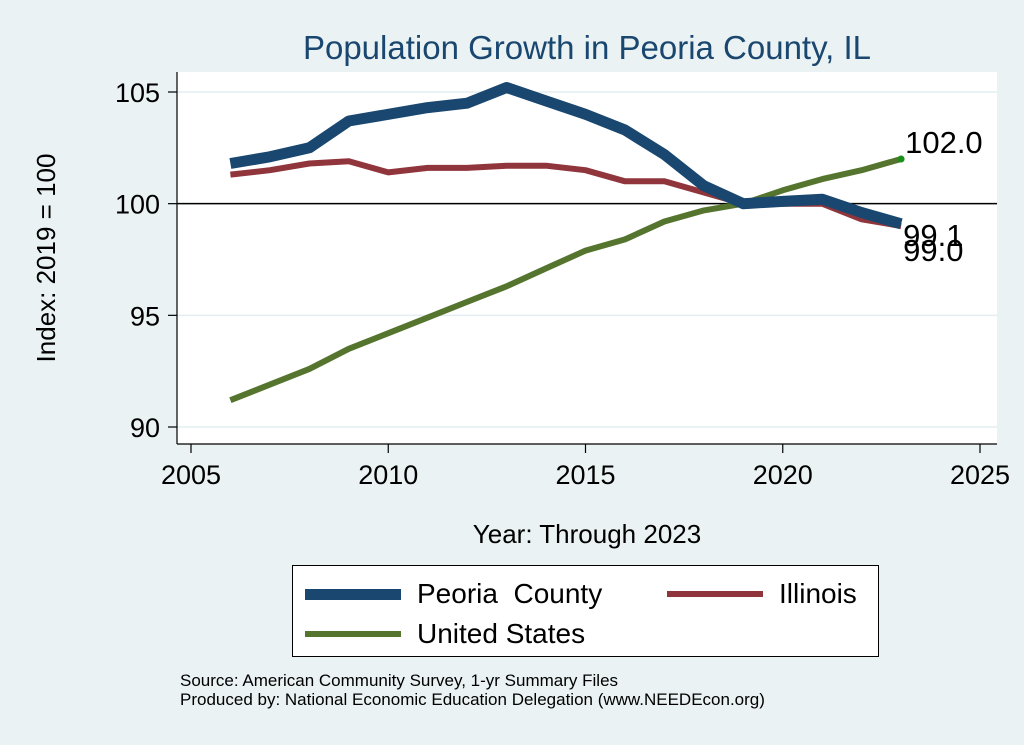 The image size is (1024, 745). I want to click on y-axis-title: Index: 2019 = 100, so click(46, 258).